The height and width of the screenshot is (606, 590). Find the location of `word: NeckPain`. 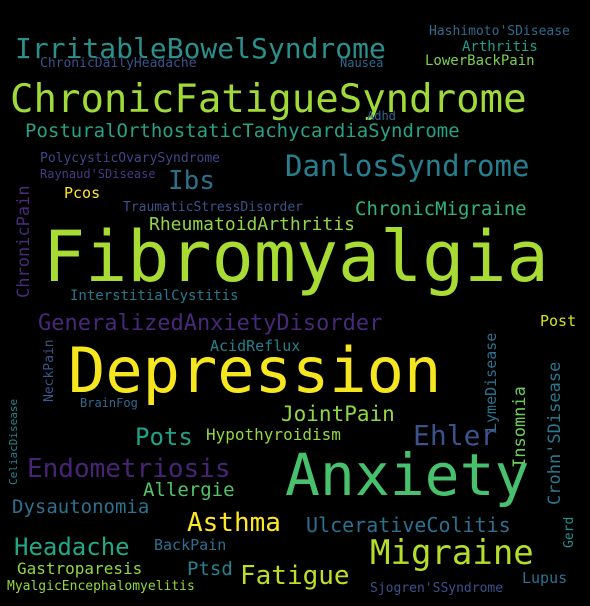

word: NeckPain is located at coordinates (49, 370).